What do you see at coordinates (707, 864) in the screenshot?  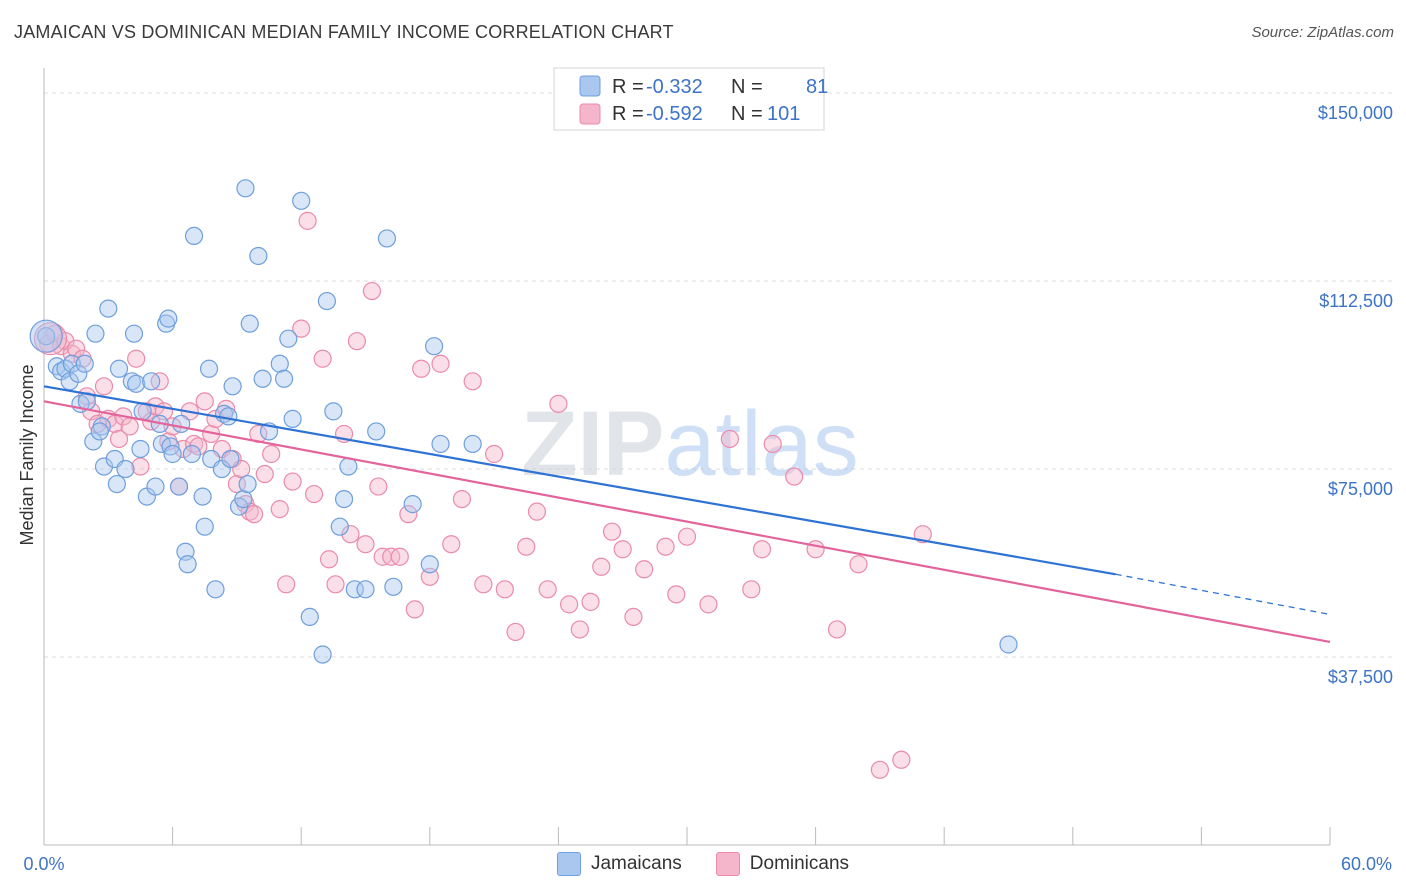 I see `x-tick-labels: 0.0% 60.0%` at bounding box center [707, 864].